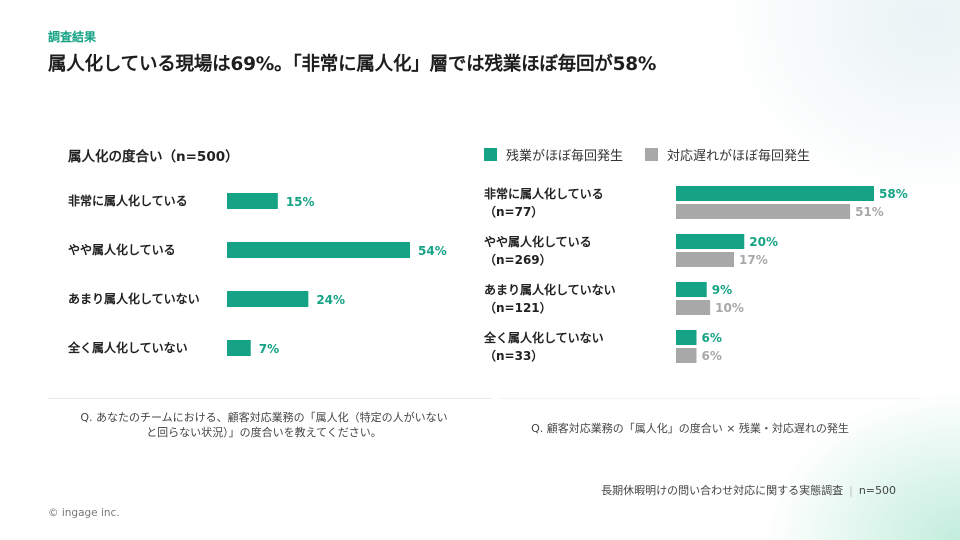 The height and width of the screenshot is (540, 960). I want to click on right-chart-question: Q. 顧客対応業務の「属人化」の度合い × 残業・対応遅れの発生, so click(690, 428).